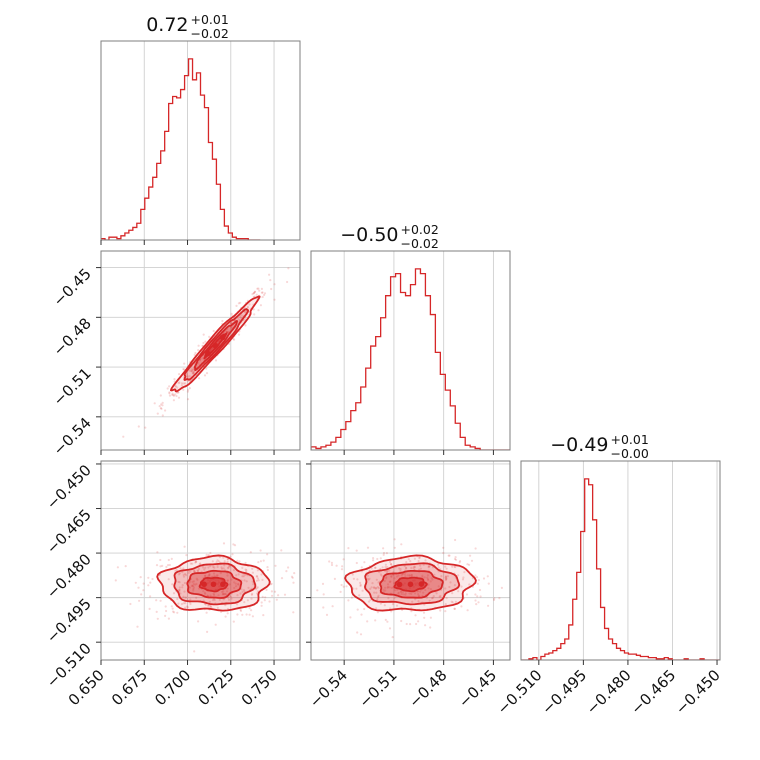 Image resolution: width=760 pixels, height=760 pixels. I want to click on y-tick-label: −0.48, so click(72, 336).